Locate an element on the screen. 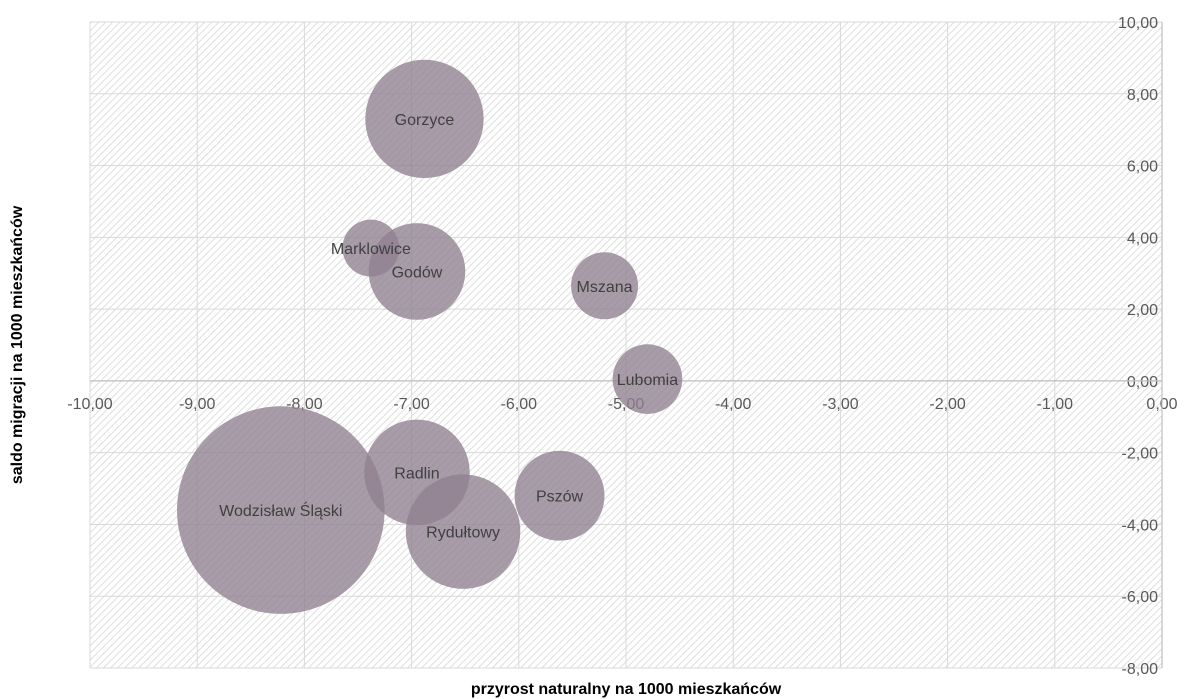 Image resolution: width=1188 pixels, height=699 pixels. y-tick-label: -6,00 is located at coordinates (1140, 597).